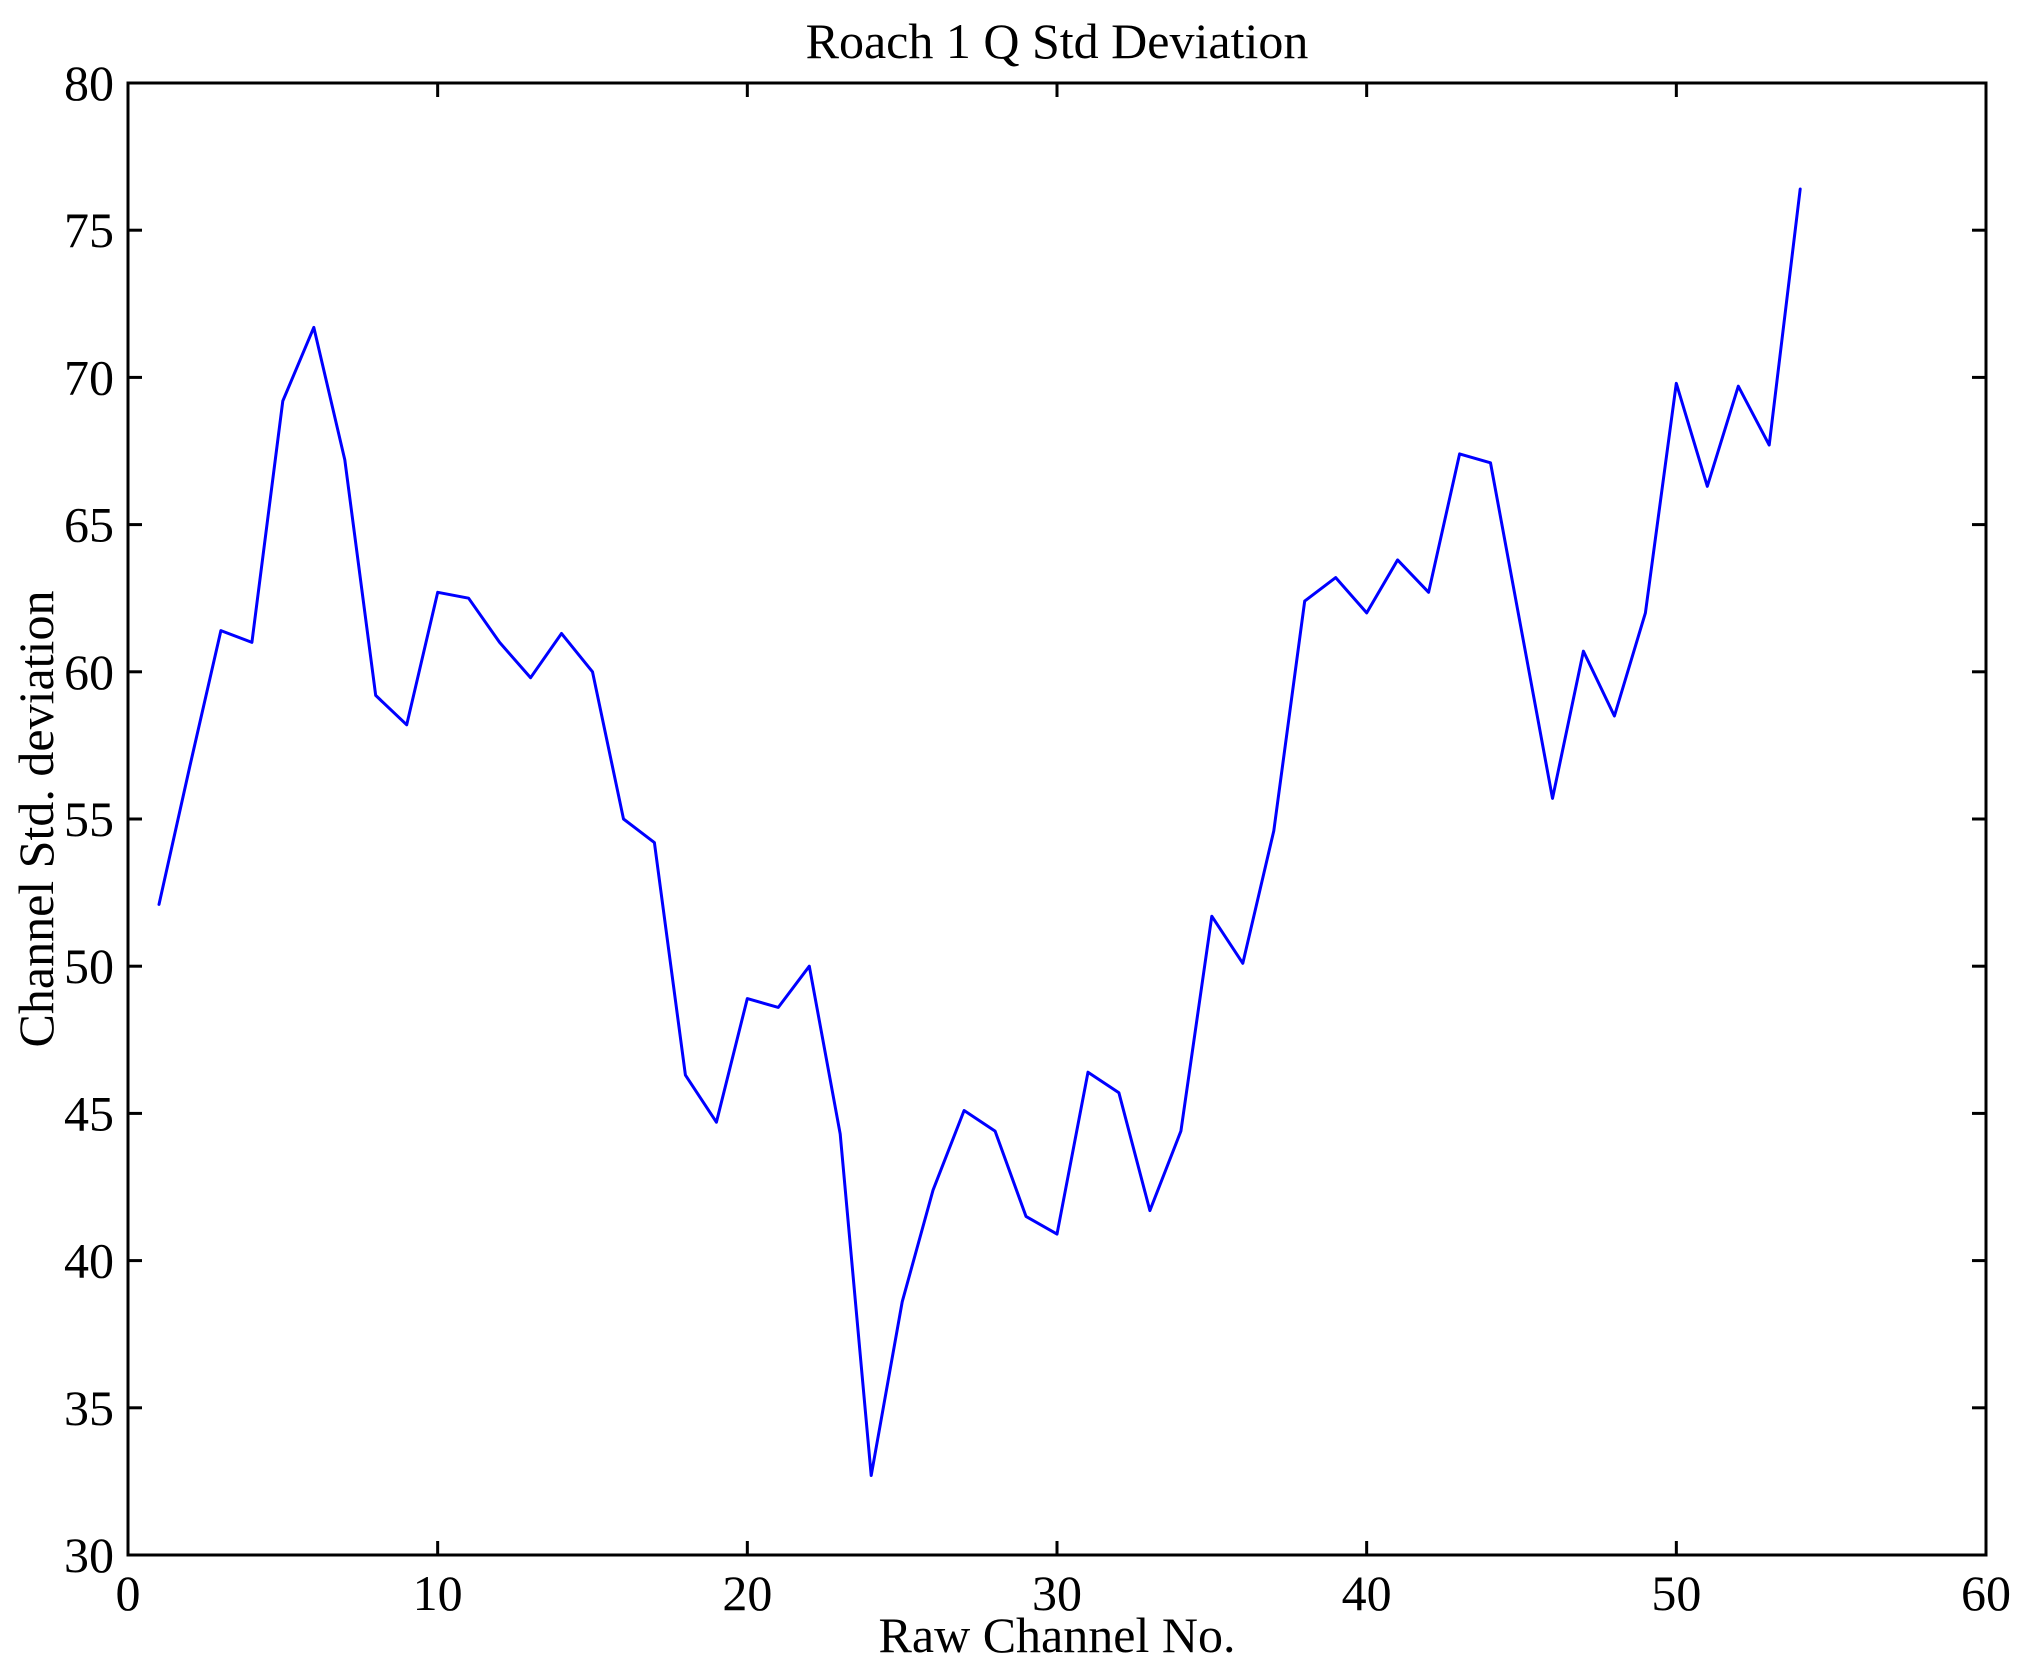 The width and height of the screenshot is (2025, 1671). What do you see at coordinates (1057, 41) in the screenshot?
I see `chart-title: Roach 1 Q Std Deviation` at bounding box center [1057, 41].